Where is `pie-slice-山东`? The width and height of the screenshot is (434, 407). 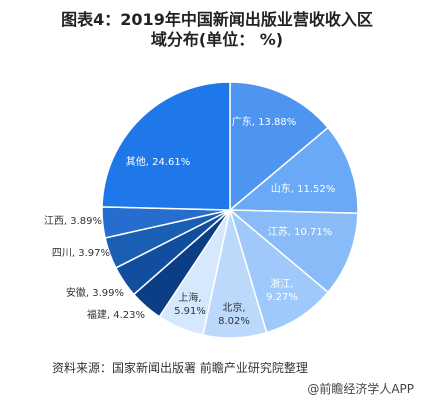 pie-slice-山东 is located at coordinates (293, 170).